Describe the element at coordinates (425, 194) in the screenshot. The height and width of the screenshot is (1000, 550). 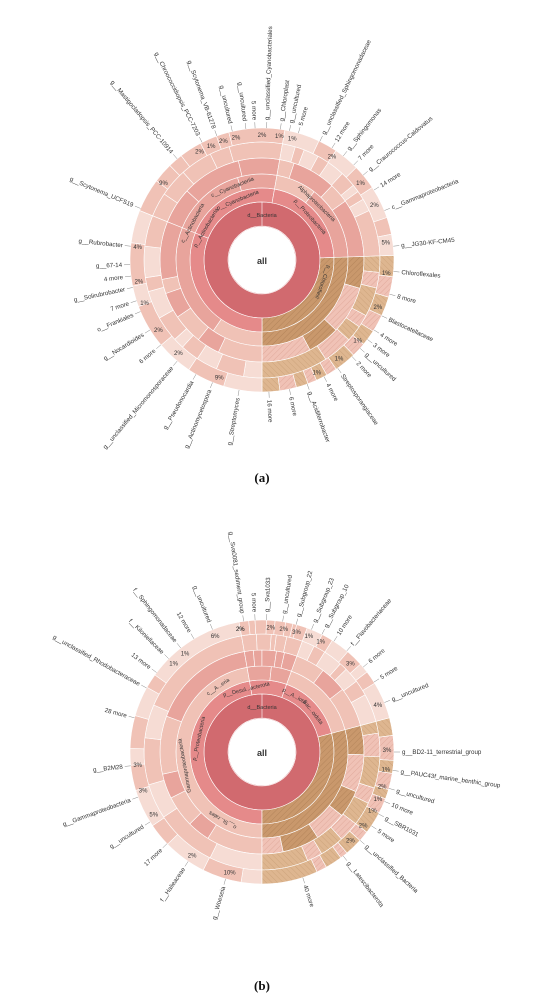
I see `outer-taxon-label: c__Gammaproteobacteria` at that location.